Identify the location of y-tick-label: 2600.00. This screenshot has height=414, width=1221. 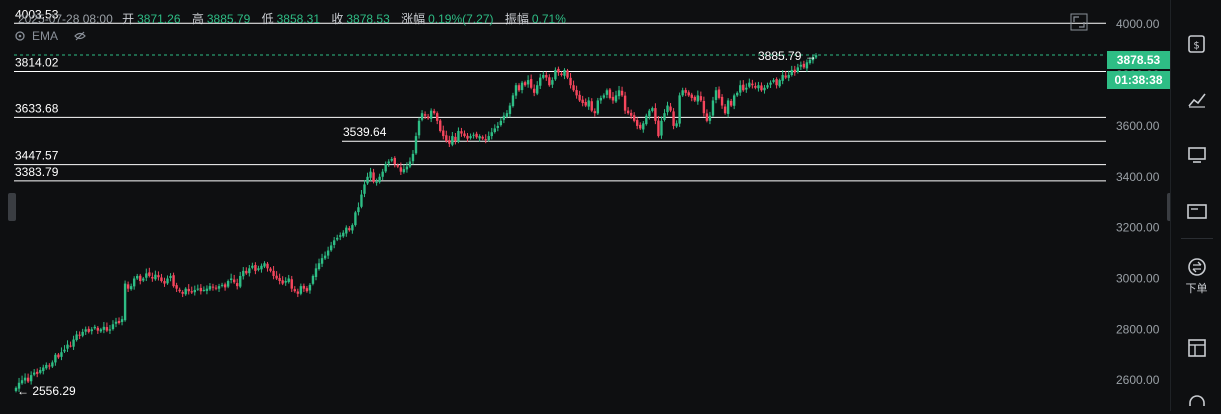
(1138, 380).